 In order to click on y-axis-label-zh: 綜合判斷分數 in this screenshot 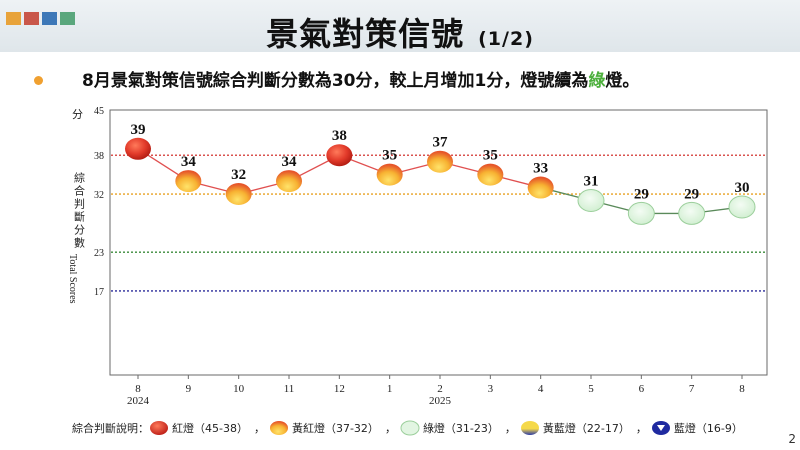, I will do `click(79, 210)`.